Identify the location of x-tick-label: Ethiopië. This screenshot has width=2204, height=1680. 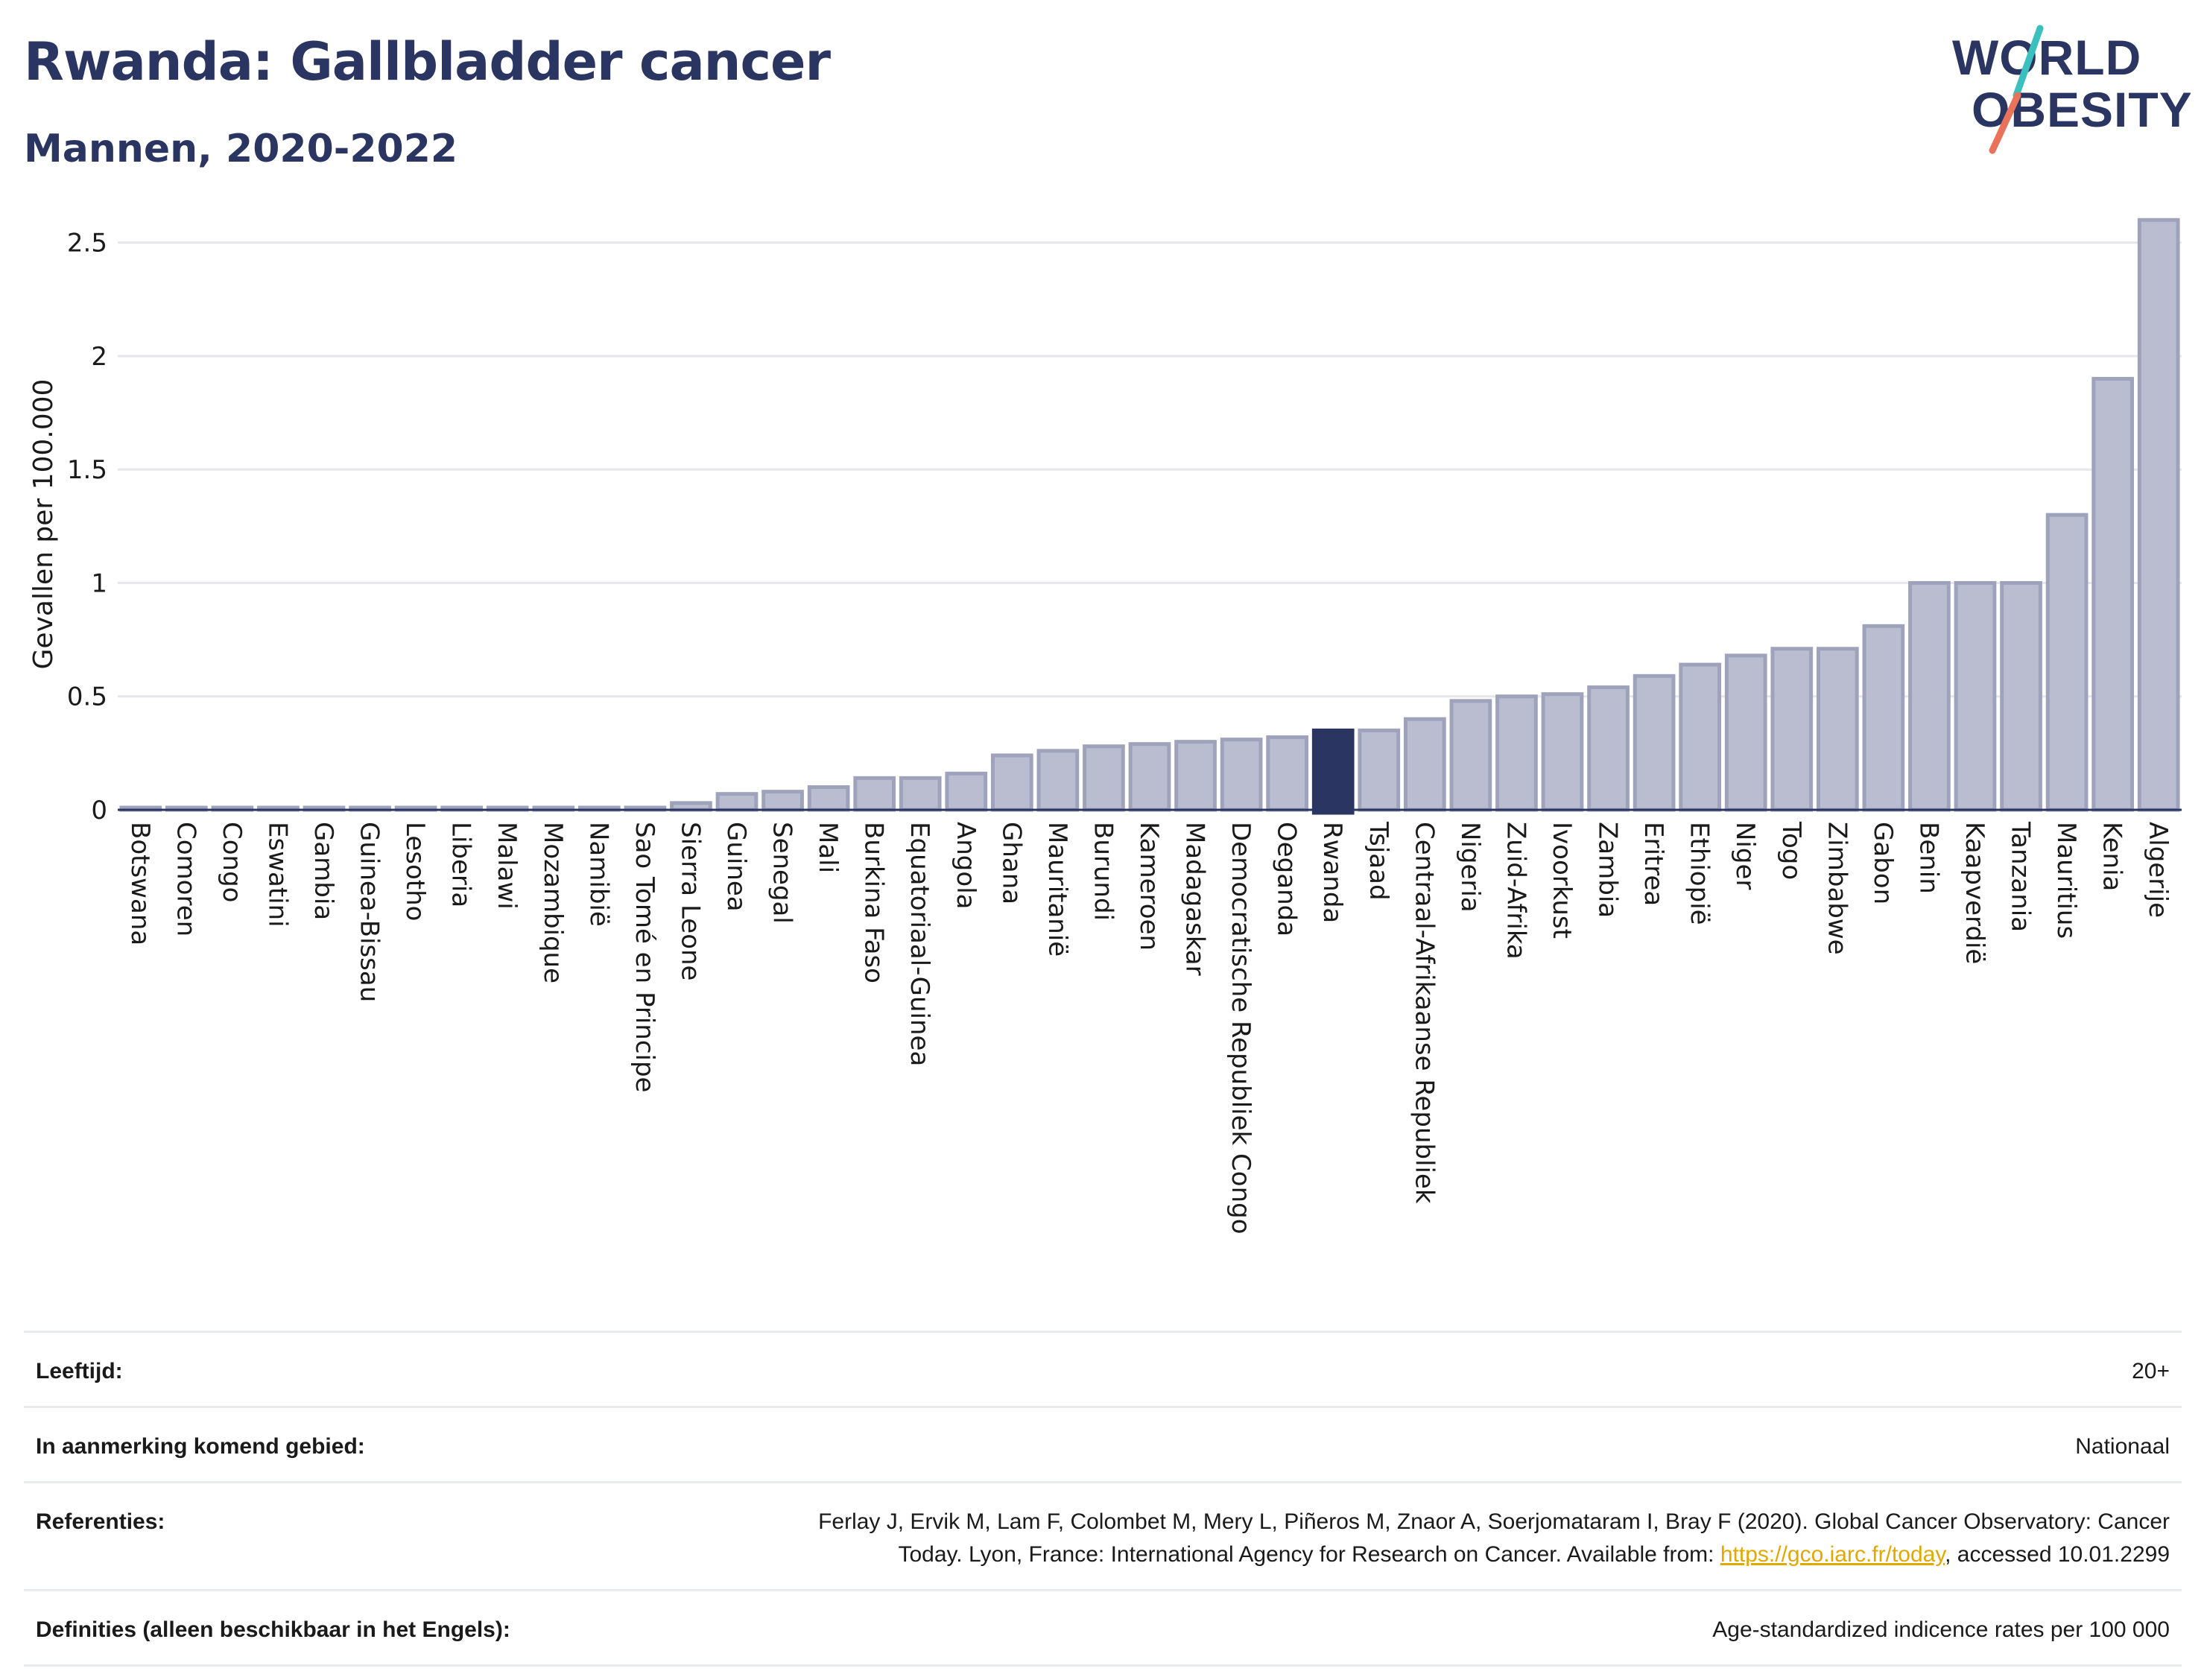
(1699, 873).